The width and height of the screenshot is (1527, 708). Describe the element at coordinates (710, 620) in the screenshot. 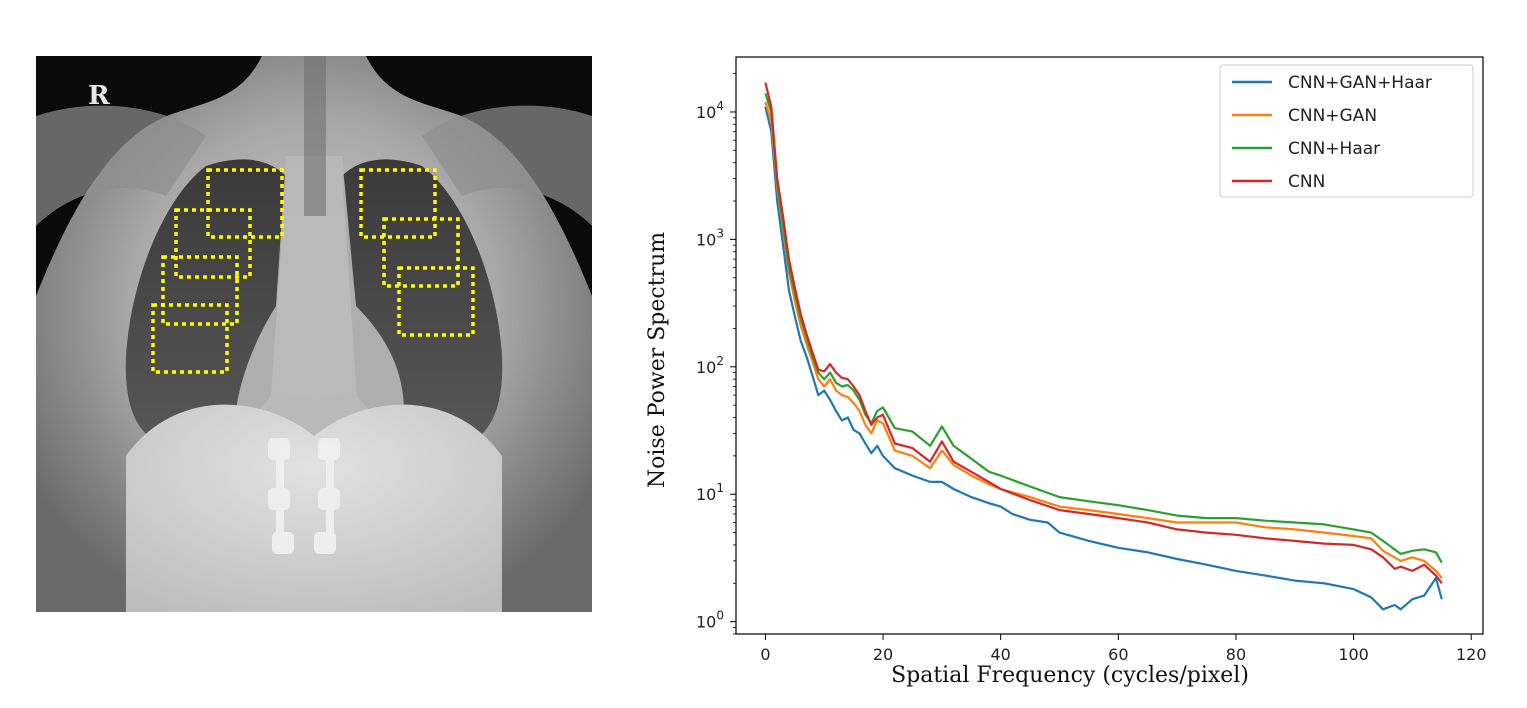

I see `y-tick-label: 10⁰` at that location.